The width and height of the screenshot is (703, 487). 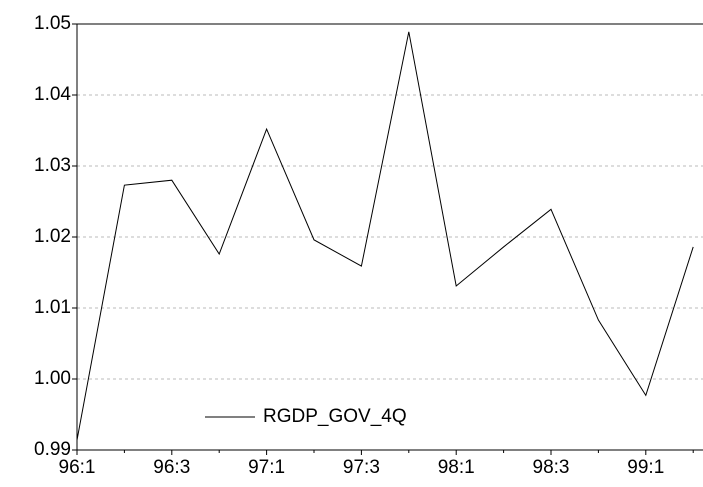 What do you see at coordinates (52, 94) in the screenshot?
I see `y-tick-label: 1.04` at bounding box center [52, 94].